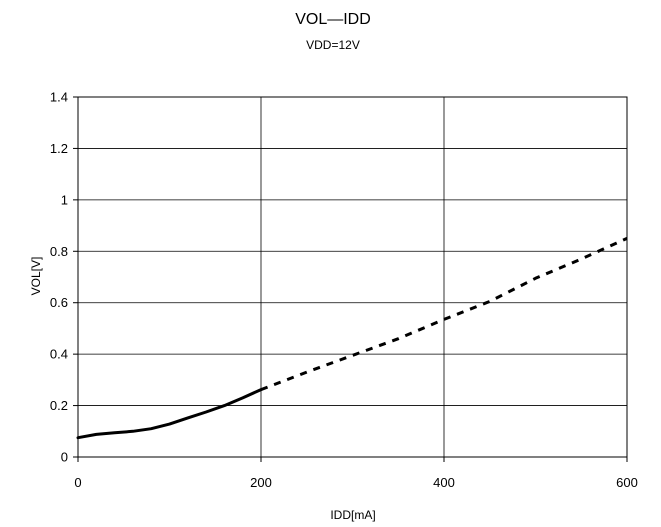  What do you see at coordinates (36, 276) in the screenshot?
I see `y-axis-label: VOL[V]` at bounding box center [36, 276].